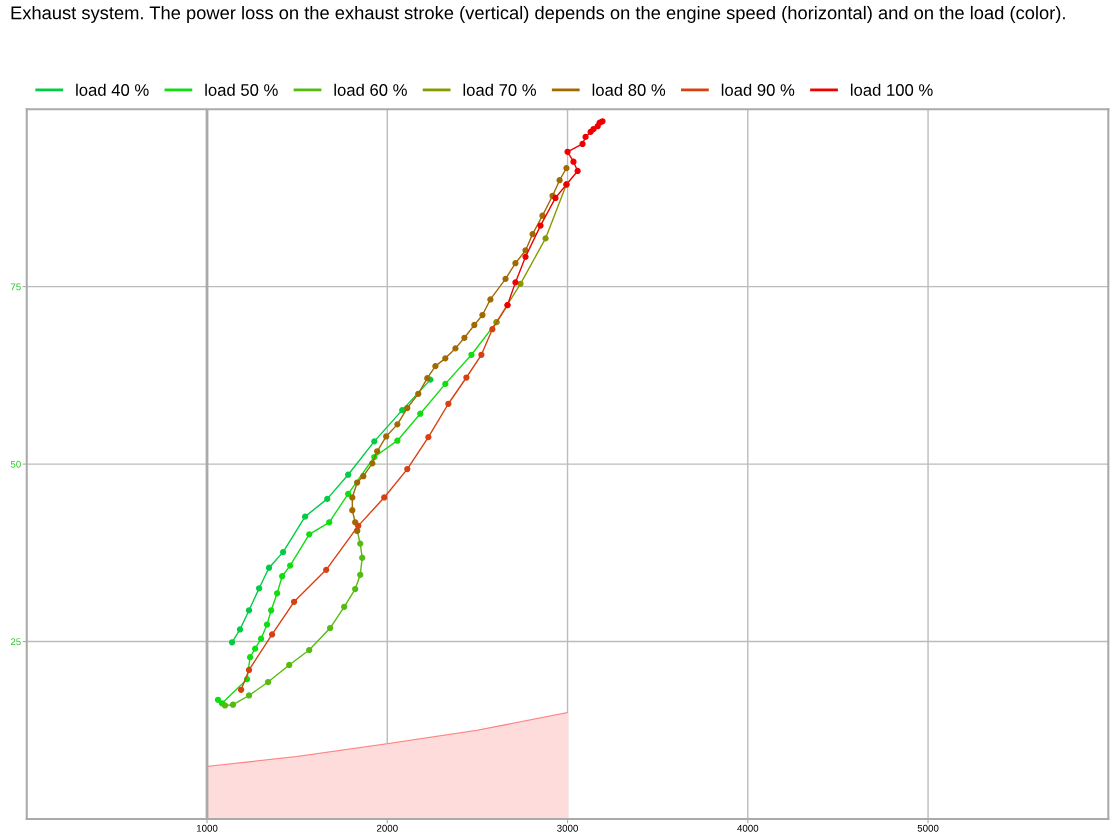  I want to click on legend-label: load 40 %, so click(112, 89).